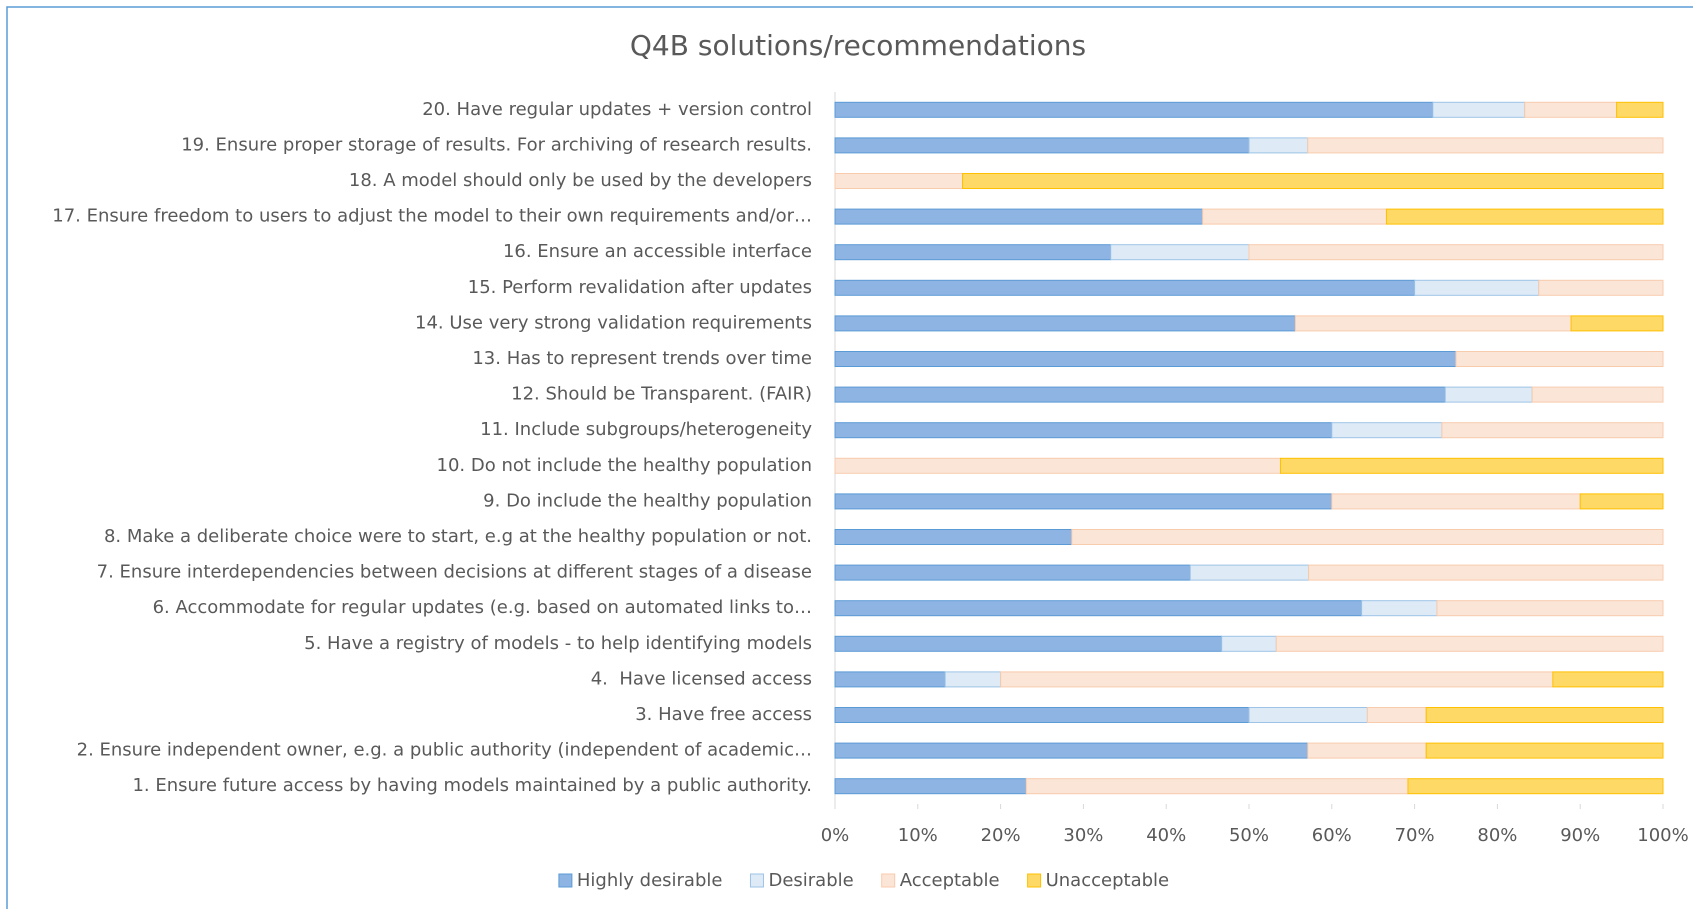 The width and height of the screenshot is (1693, 909). I want to click on y-tick-label: 9. Do include the healthy population, so click(647, 500).